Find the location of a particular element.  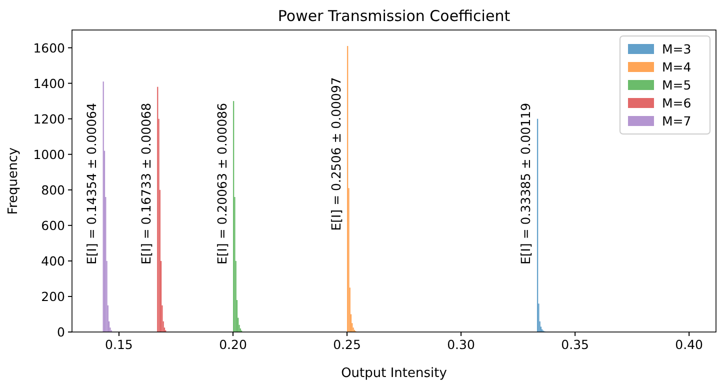

annotation: E[I] = 0.14354 ± 0.00064 is located at coordinates (92, 183).